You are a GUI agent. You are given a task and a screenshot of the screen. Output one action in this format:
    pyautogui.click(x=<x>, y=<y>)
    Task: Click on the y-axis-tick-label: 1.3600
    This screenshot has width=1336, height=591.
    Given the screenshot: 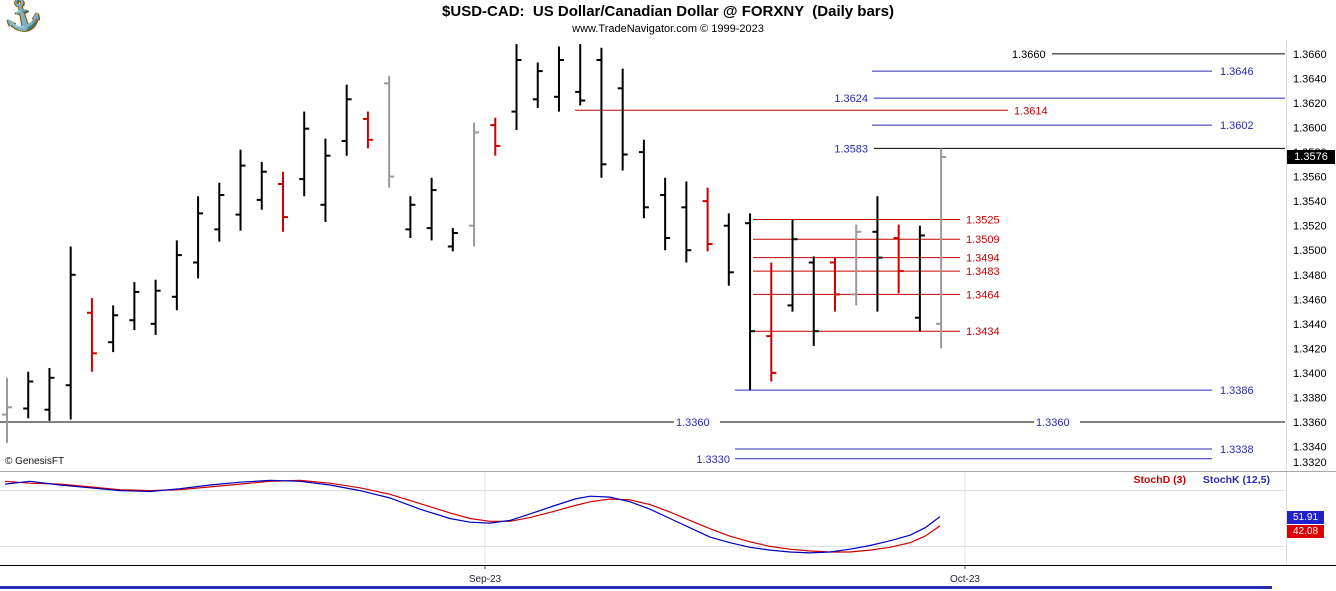 What is the action you would take?
    pyautogui.click(x=1310, y=129)
    